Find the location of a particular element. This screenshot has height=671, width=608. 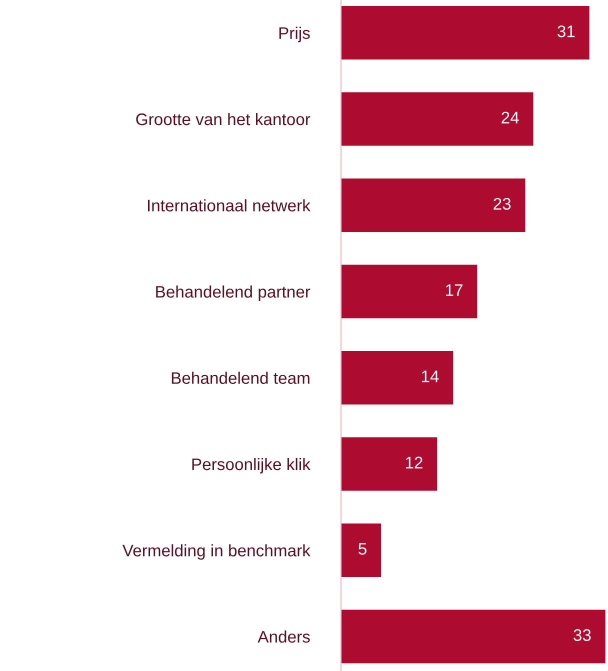

y-tick-label: Behandelend partner is located at coordinates (233, 293).